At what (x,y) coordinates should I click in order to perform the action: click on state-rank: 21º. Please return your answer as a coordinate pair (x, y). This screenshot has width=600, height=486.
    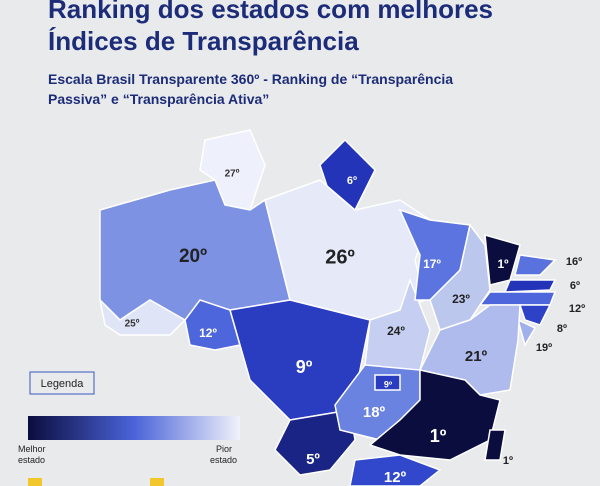
    Looking at the image, I should click on (476, 356).